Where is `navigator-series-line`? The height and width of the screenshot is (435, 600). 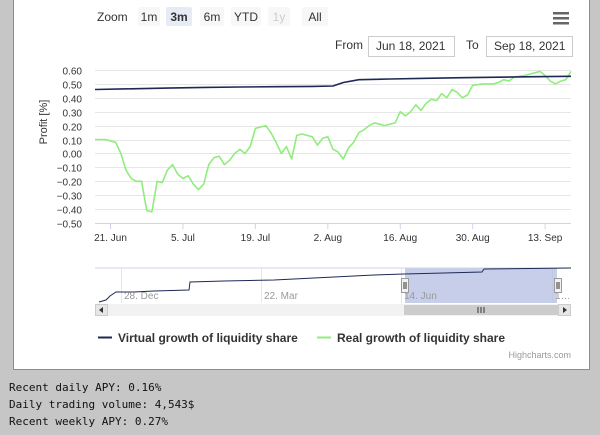
navigator-series-line is located at coordinates (335, 285).